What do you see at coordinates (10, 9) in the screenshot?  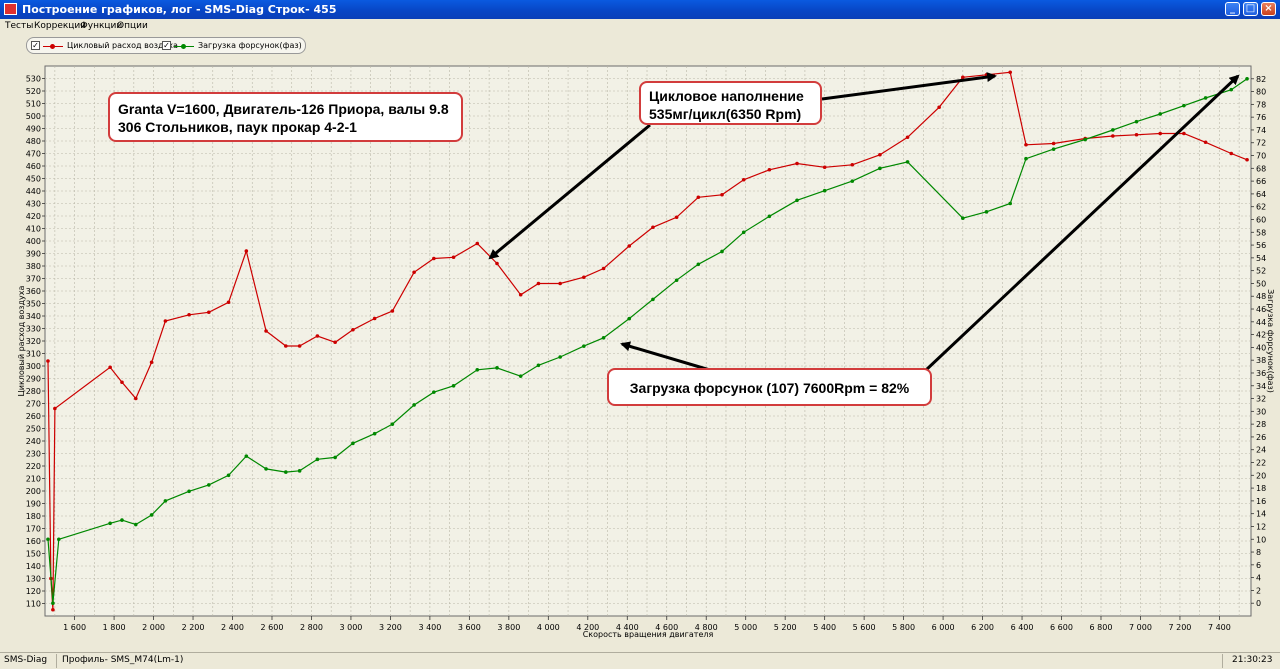 I see `app-icon` at bounding box center [10, 9].